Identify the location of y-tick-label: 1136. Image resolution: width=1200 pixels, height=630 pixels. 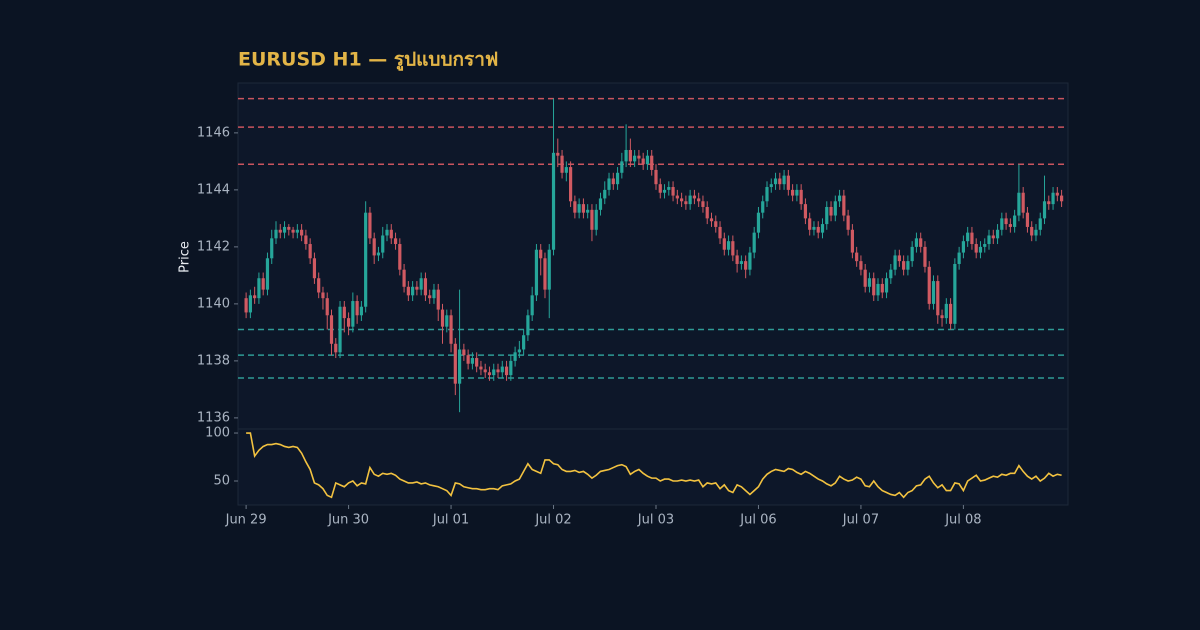
(213, 417).